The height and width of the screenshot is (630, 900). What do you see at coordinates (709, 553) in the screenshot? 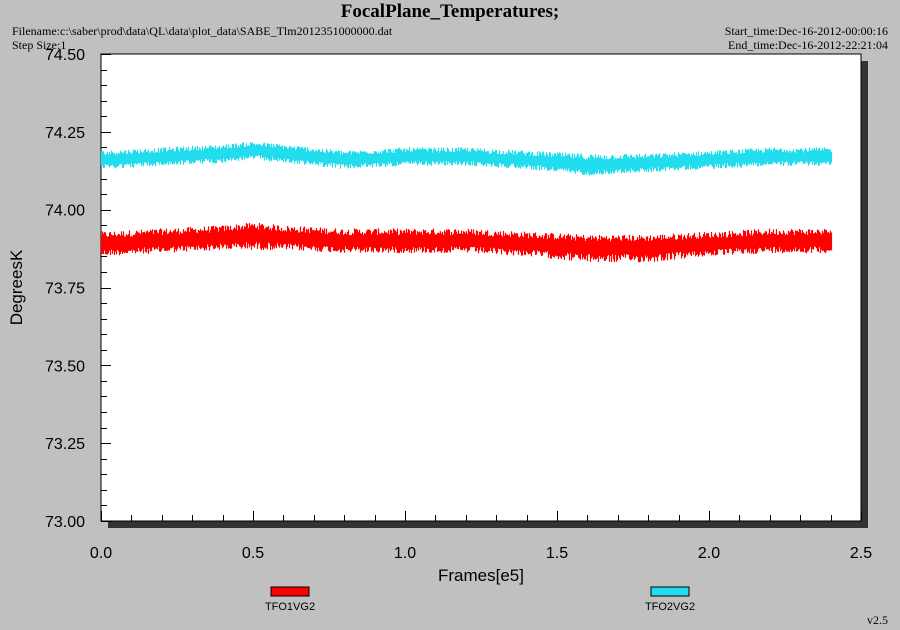
I see `x-tick-label: 2.0` at bounding box center [709, 553].